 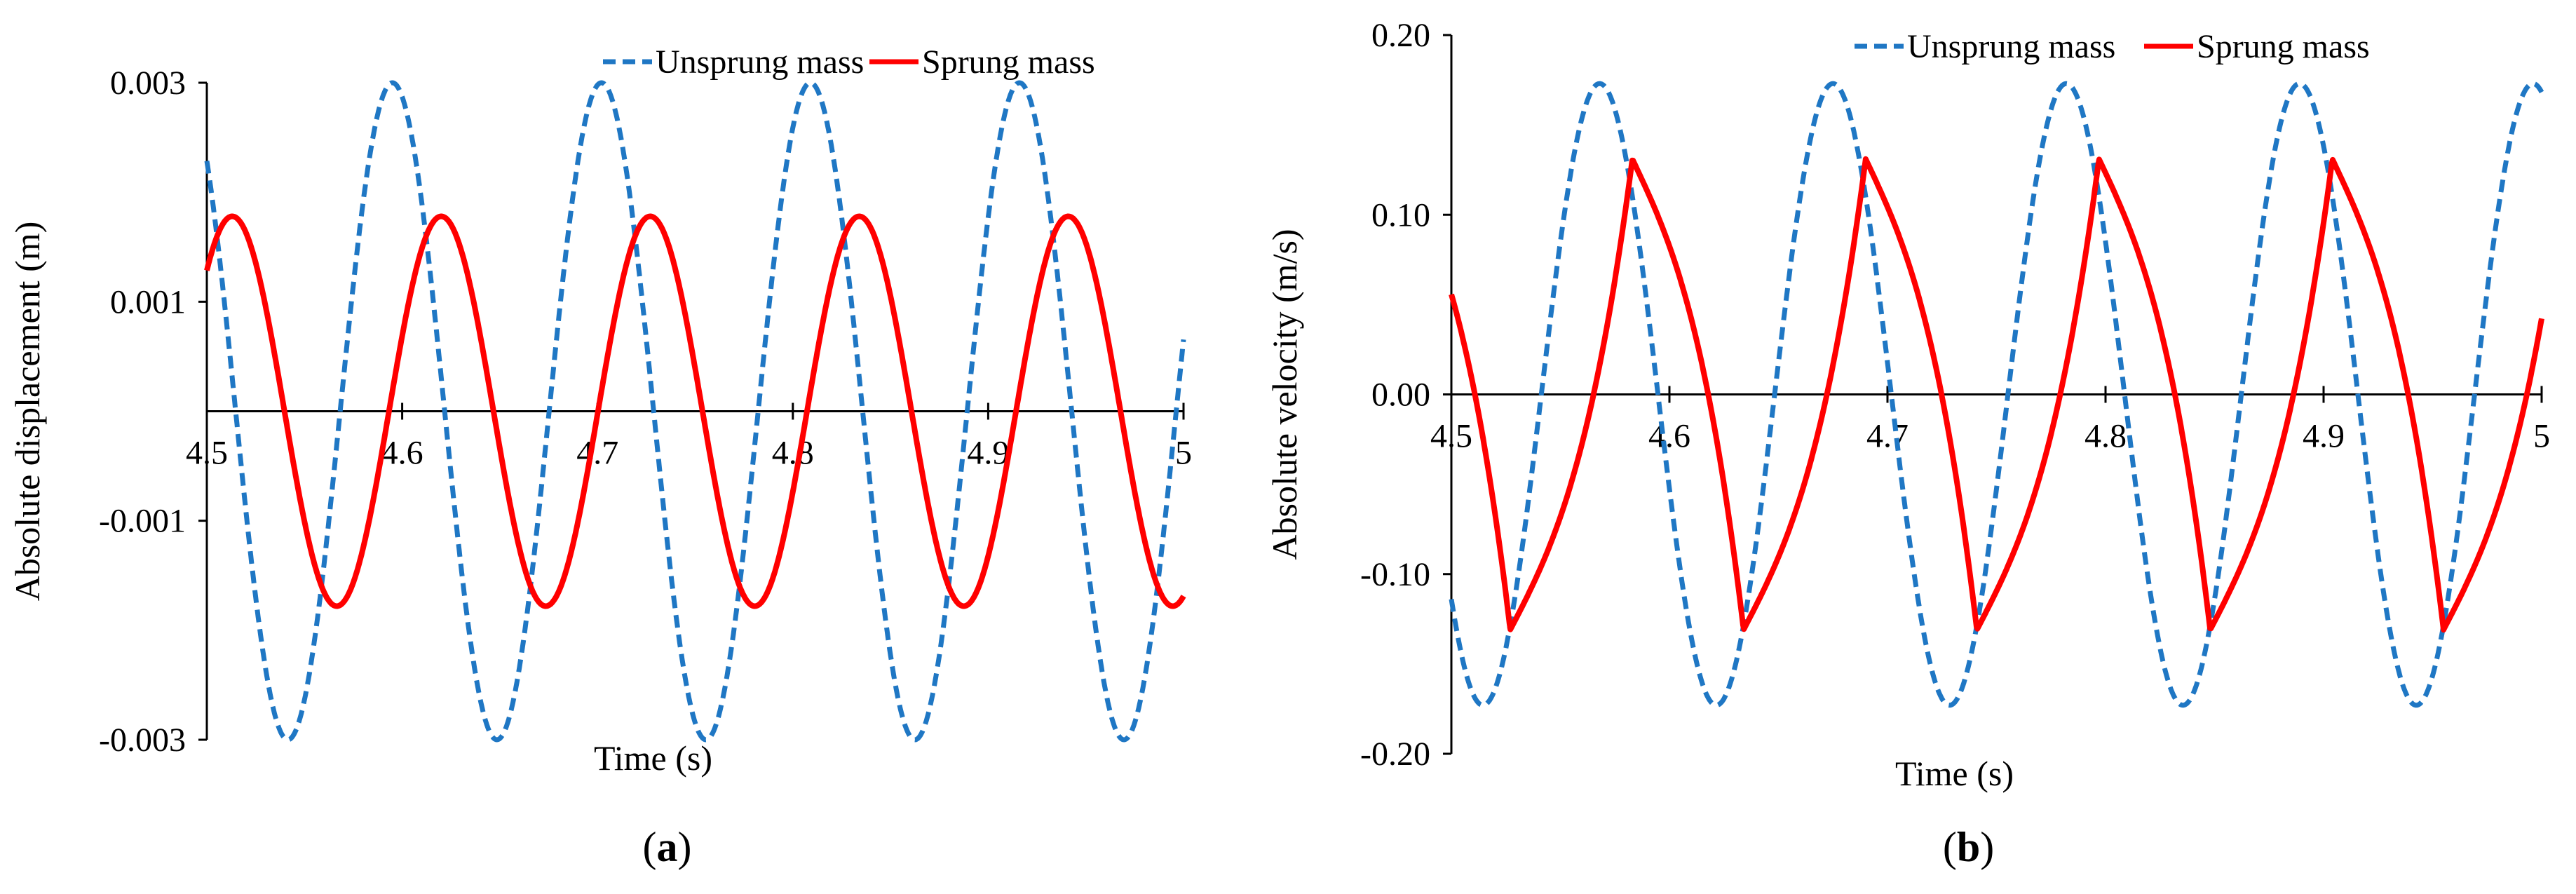 I want to click on panel-label: (a), so click(x=667, y=847).